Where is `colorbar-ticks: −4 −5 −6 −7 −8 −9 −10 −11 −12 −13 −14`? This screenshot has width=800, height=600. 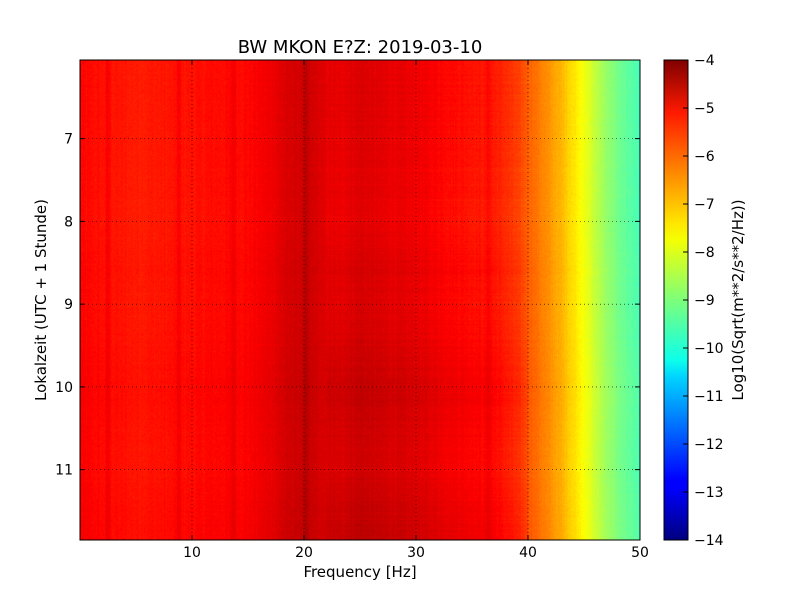
colorbar-ticks: −4 −5 −6 −7 −8 −9 −10 −11 −12 −13 −14 is located at coordinates (703, 301).